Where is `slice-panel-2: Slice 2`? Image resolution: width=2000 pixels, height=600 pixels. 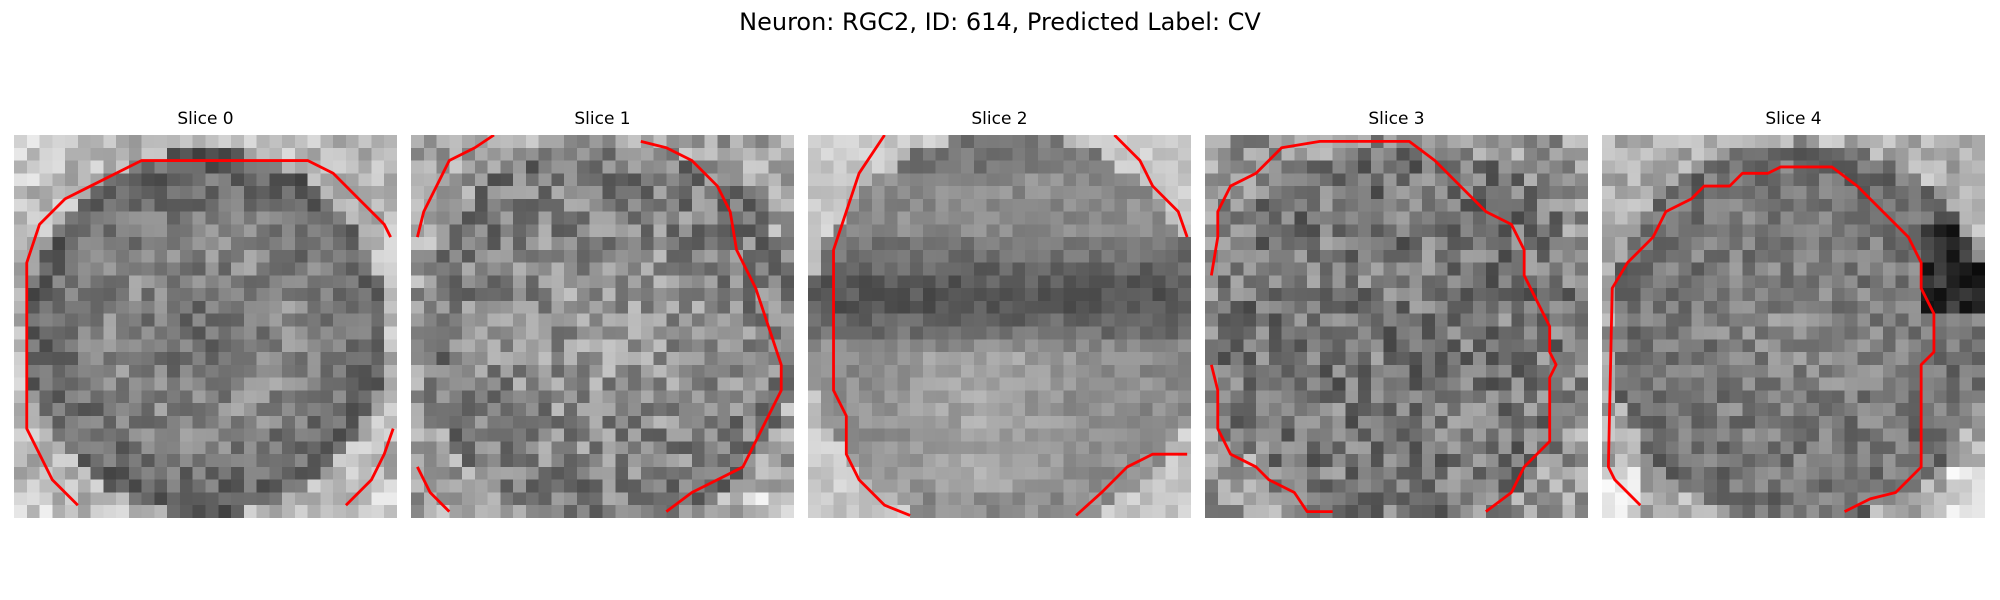 slice-panel-2: Slice 2 is located at coordinates (999, 313).